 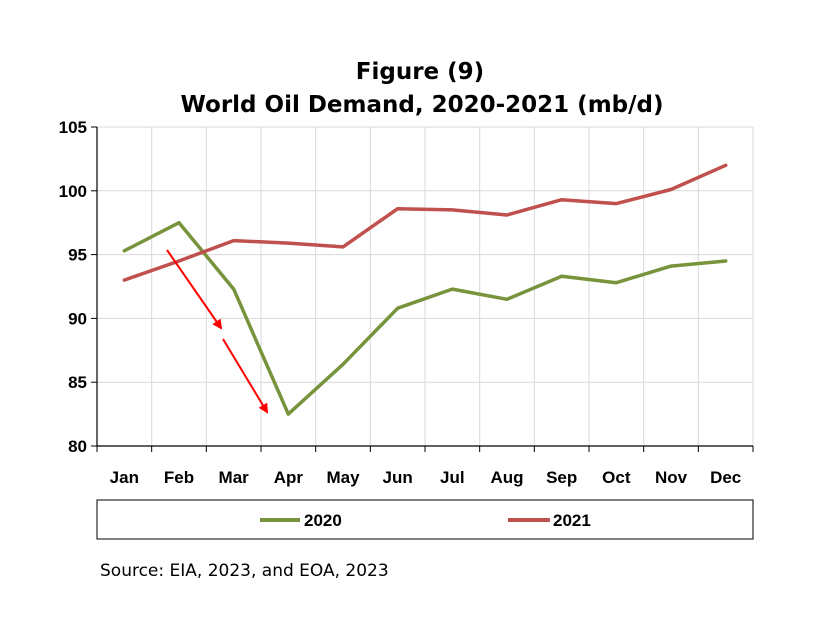 What do you see at coordinates (124, 280) in the screenshot?
I see `data-point-2021-Jan` at bounding box center [124, 280].